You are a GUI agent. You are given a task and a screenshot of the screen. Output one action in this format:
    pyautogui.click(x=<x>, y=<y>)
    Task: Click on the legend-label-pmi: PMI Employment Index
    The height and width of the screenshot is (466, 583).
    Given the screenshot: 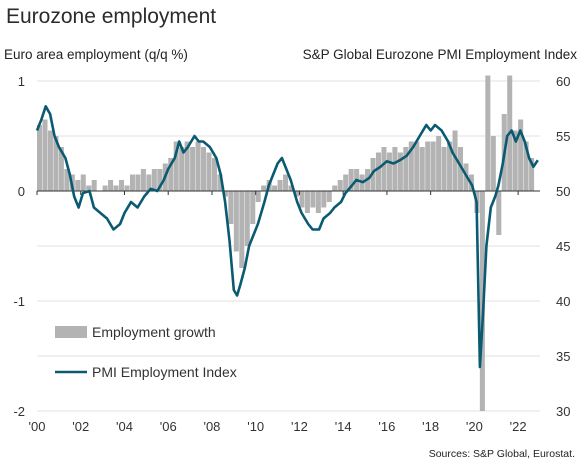 What is the action you would take?
    pyautogui.click(x=164, y=372)
    